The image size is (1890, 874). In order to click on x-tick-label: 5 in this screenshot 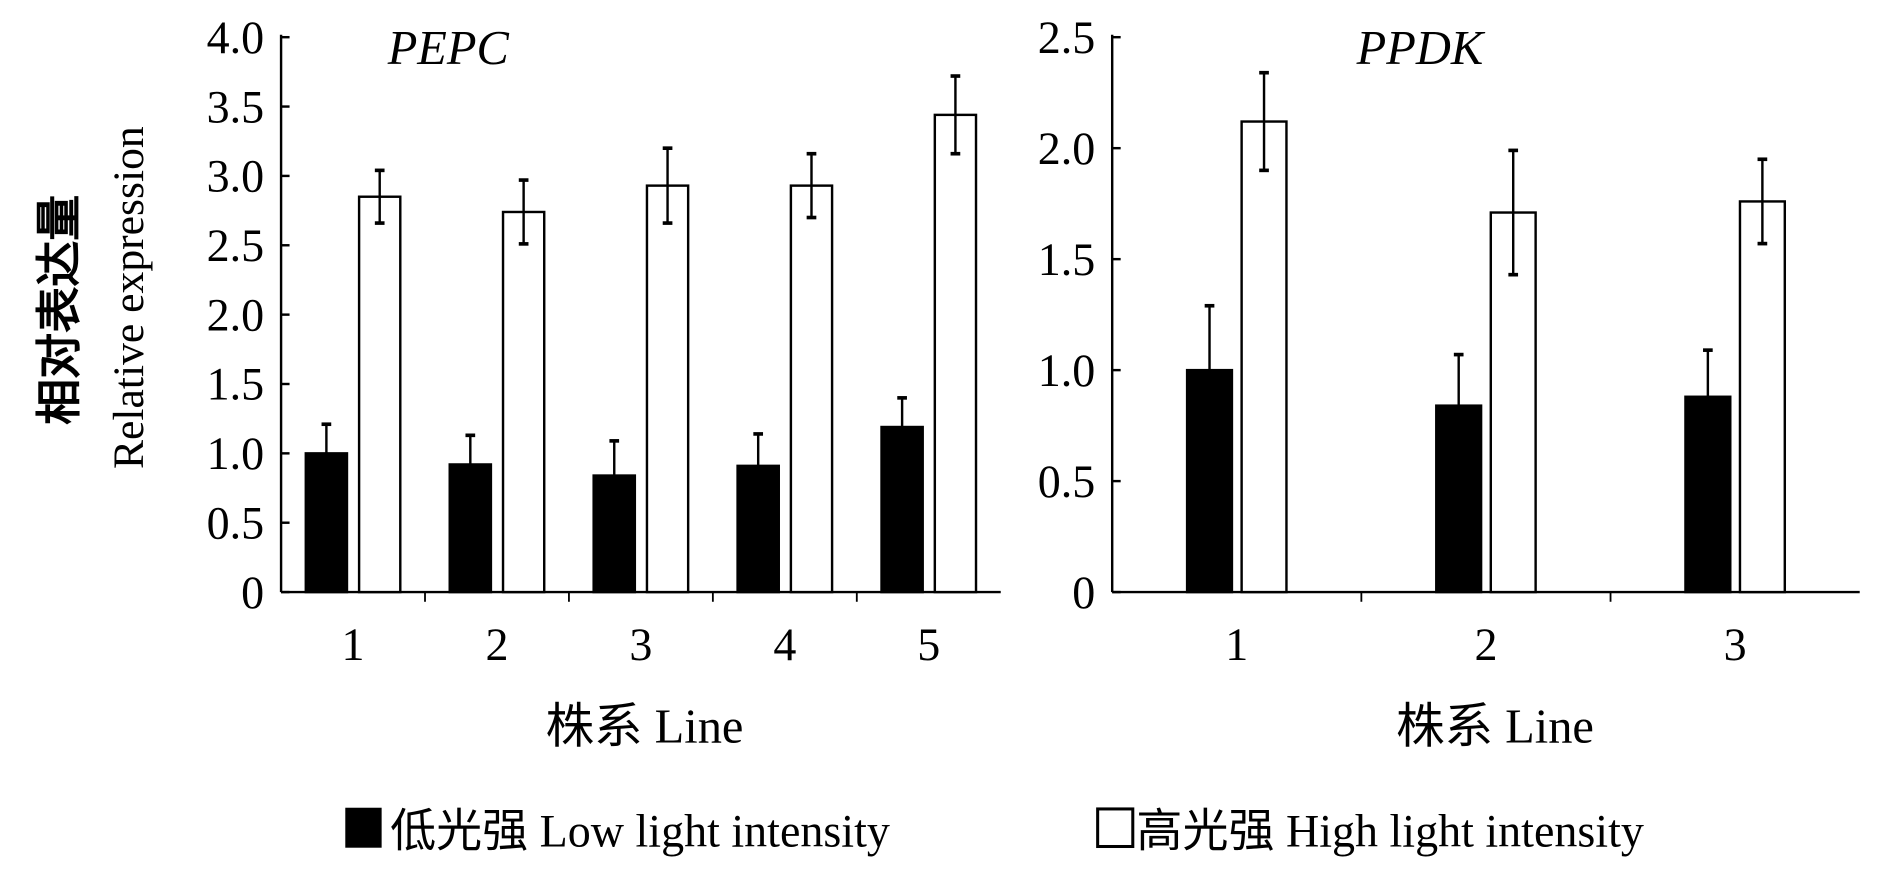, I will do `click(928, 644)`.